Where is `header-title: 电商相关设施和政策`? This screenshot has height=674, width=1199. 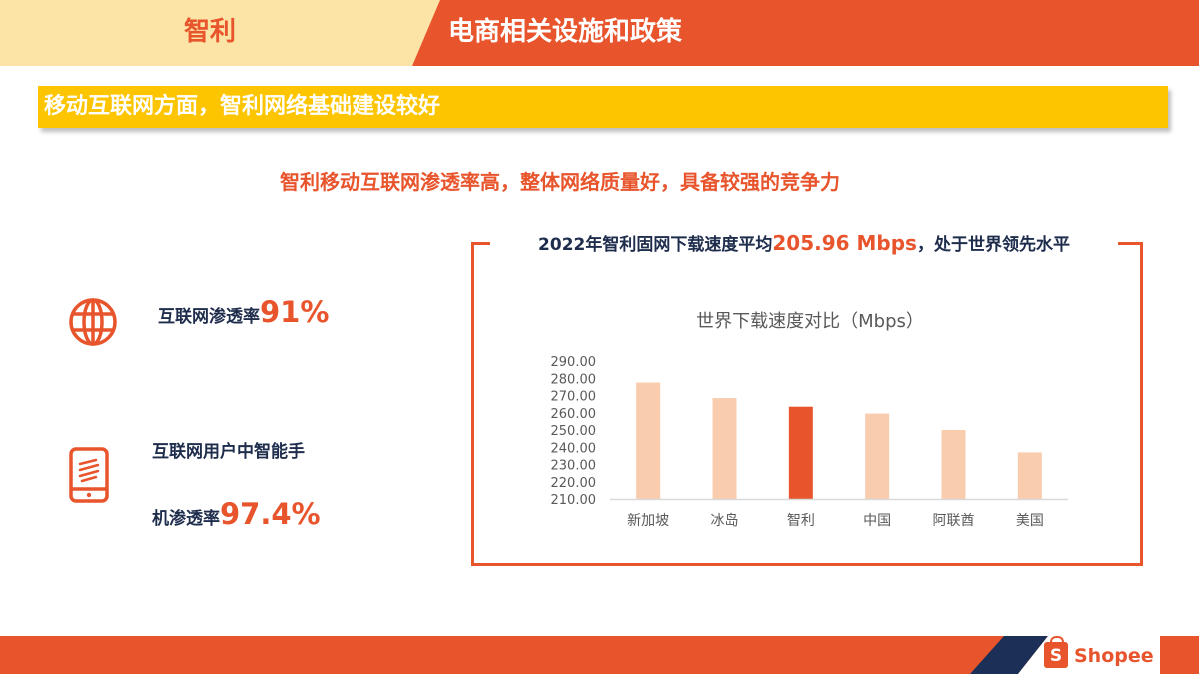
header-title: 电商相关设施和政策 is located at coordinates (565, 32).